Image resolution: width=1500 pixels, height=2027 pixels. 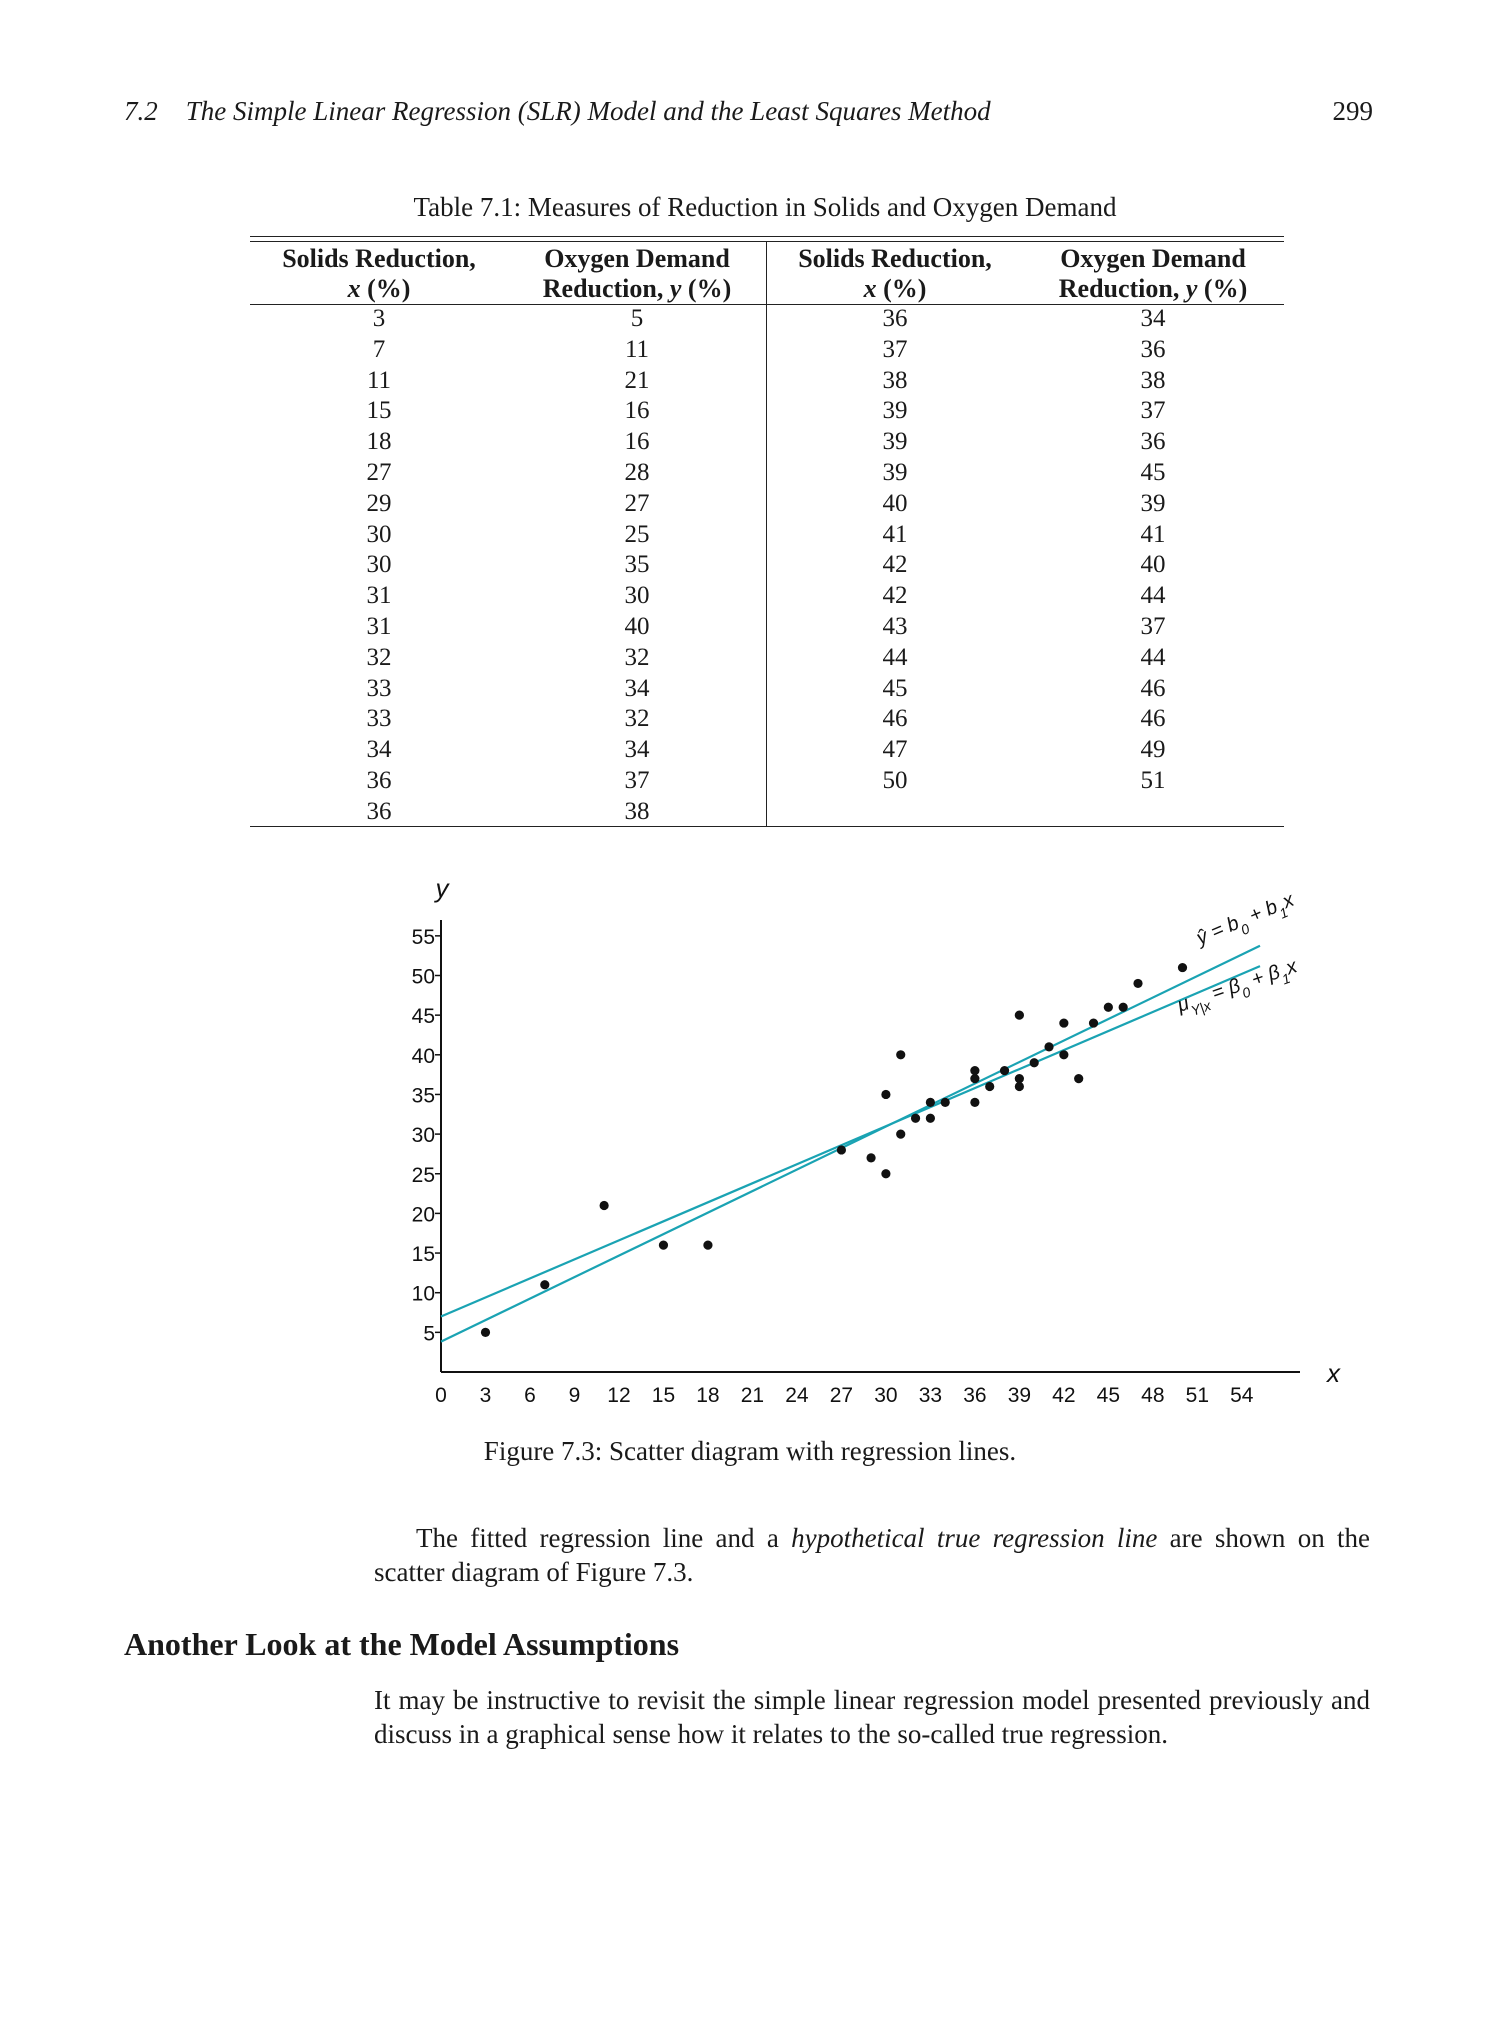 I want to click on x-tick-label: 39, so click(x=1019, y=1395).